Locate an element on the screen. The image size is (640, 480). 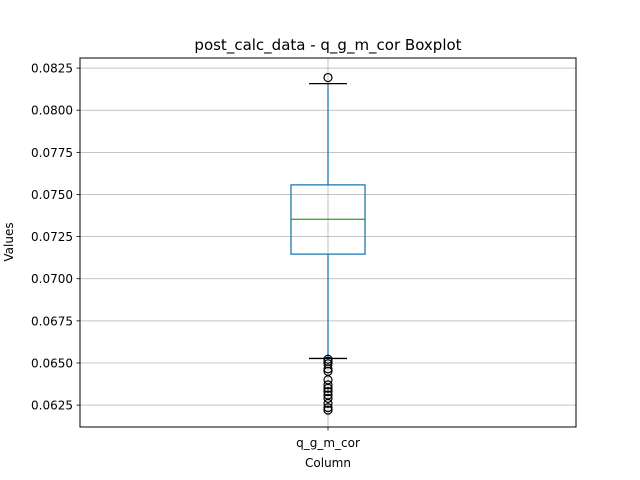
y-tick-label: 0.0825 is located at coordinates (52, 69).